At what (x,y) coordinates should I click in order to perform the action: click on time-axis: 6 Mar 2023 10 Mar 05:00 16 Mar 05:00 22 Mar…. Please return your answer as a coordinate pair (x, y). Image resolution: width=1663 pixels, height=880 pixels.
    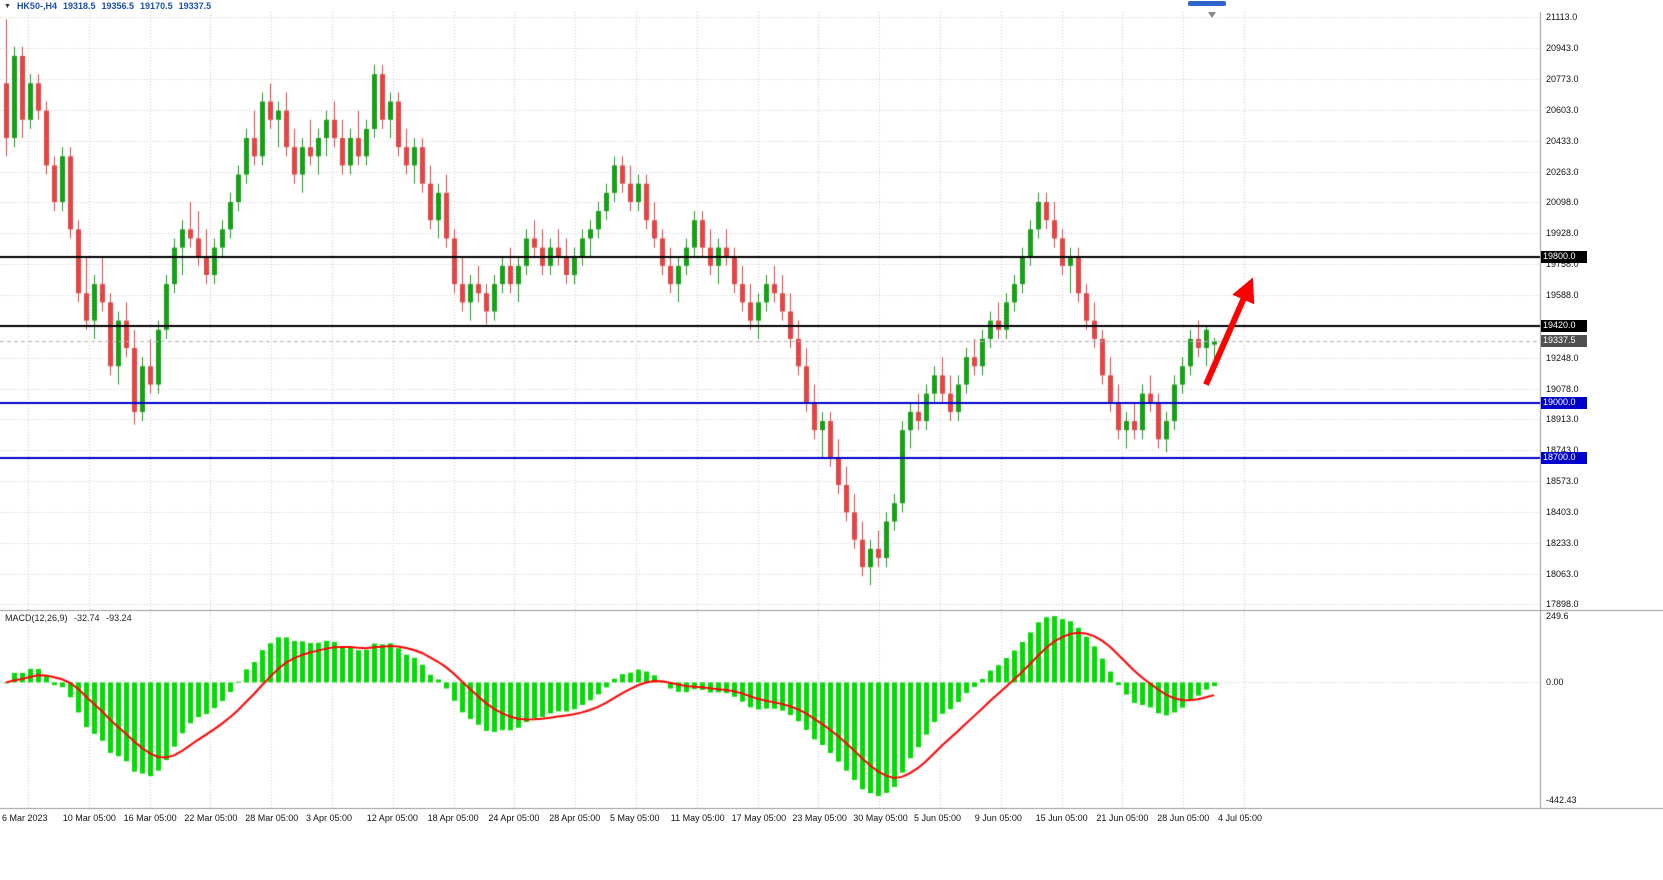
    Looking at the image, I should click on (831, 821).